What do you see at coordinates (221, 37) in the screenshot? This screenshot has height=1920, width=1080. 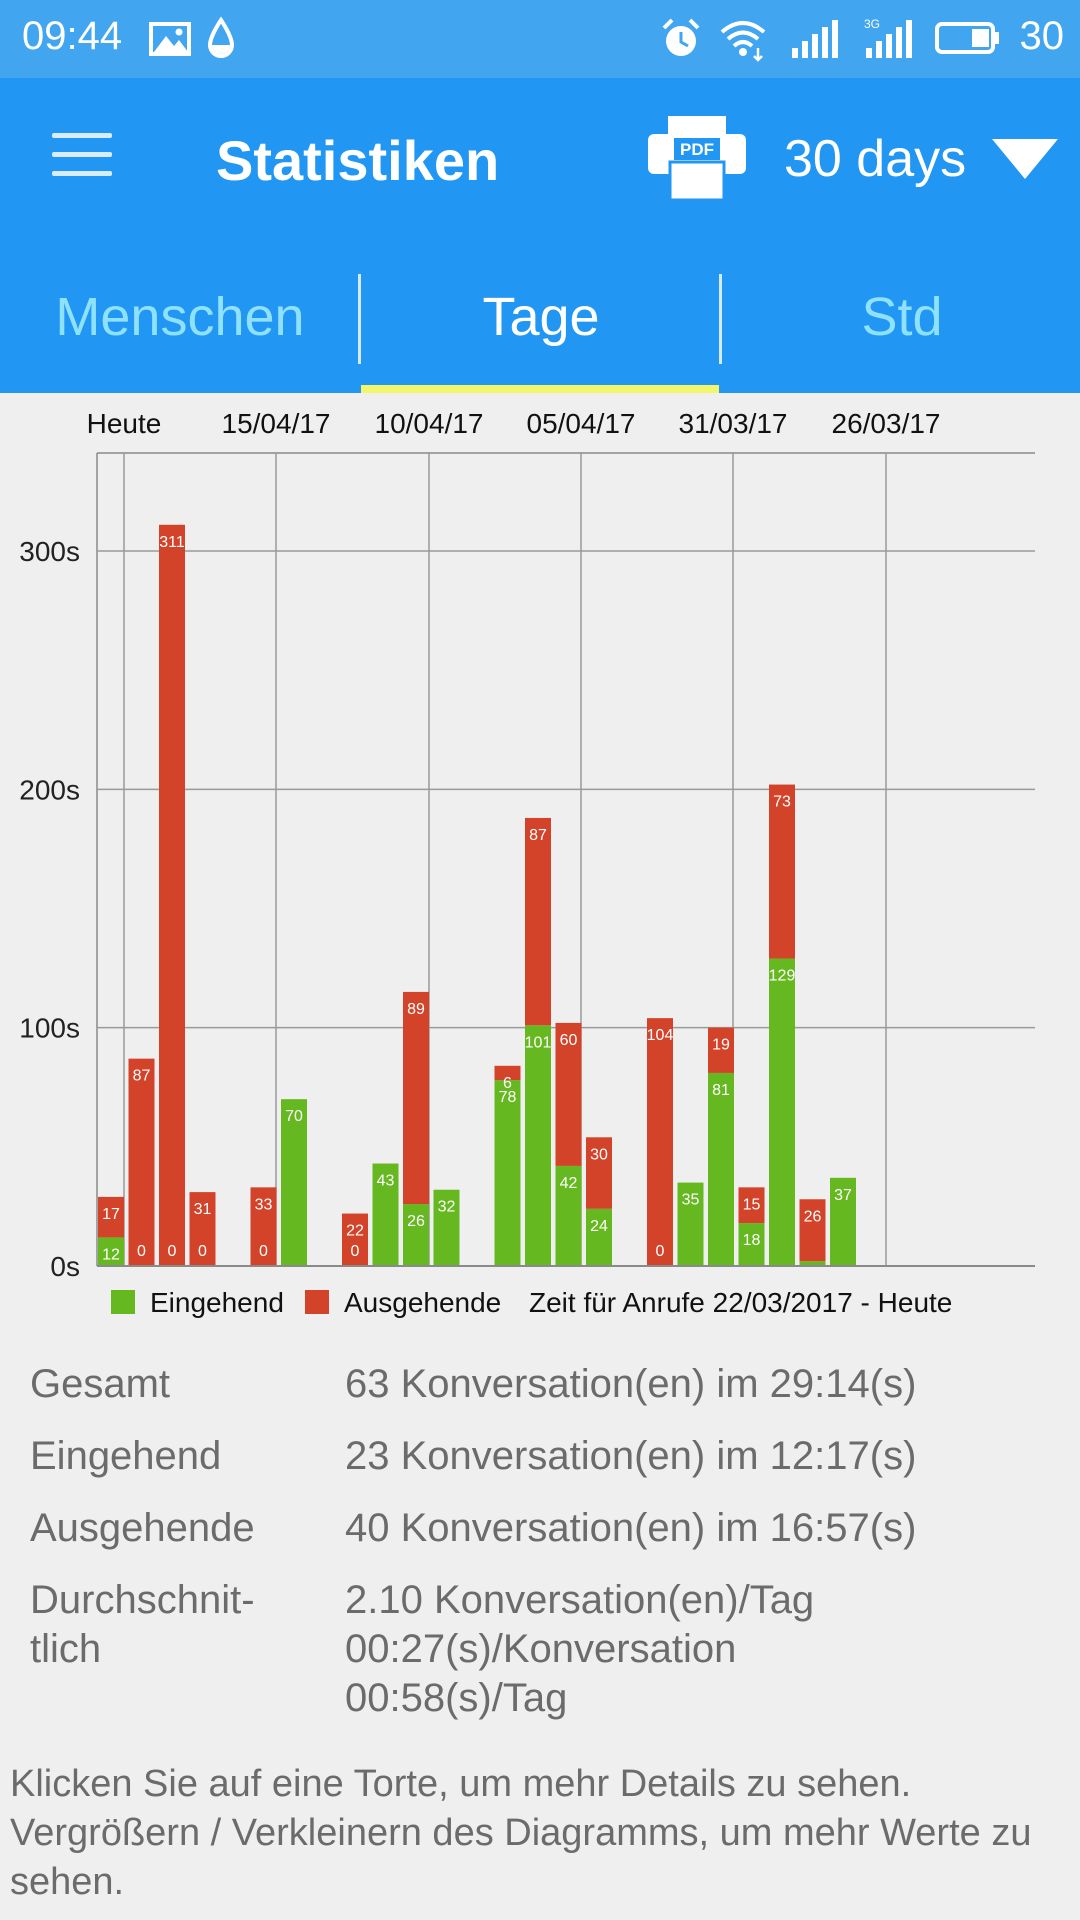 I see `drop-icon` at bounding box center [221, 37].